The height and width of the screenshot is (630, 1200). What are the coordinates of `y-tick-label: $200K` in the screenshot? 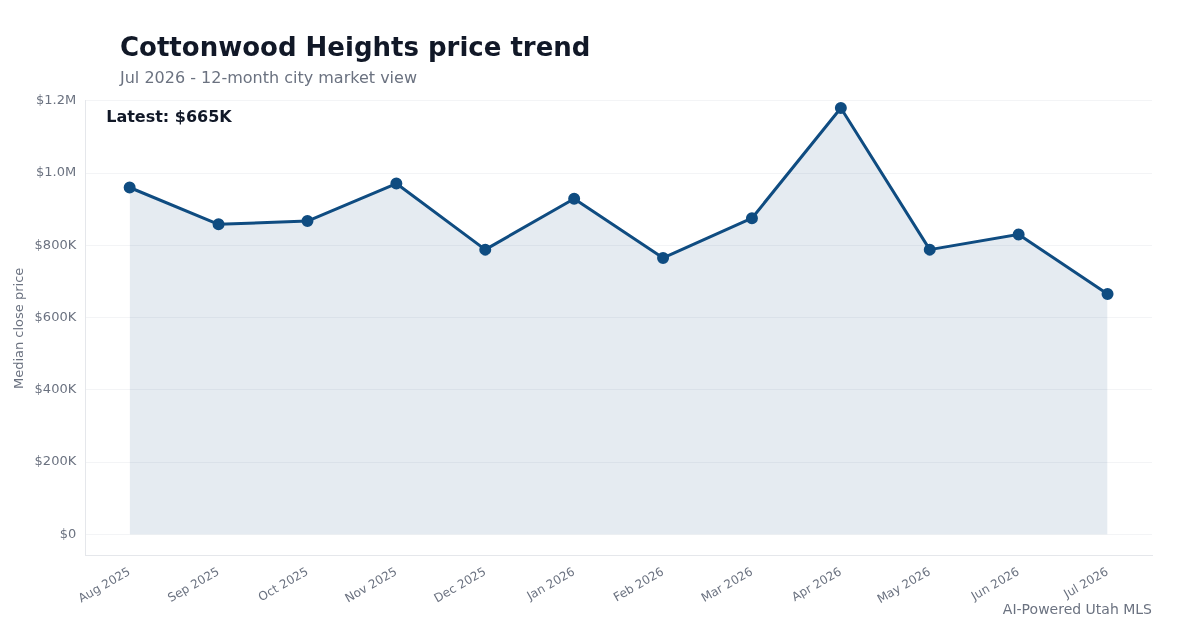 It's located at (55, 461).